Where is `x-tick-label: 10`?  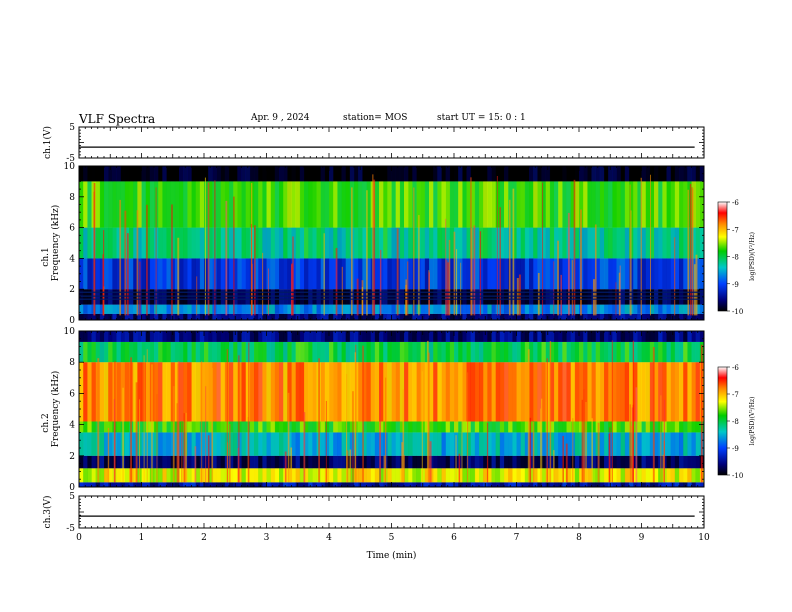
x-tick-label: 10 is located at coordinates (704, 538).